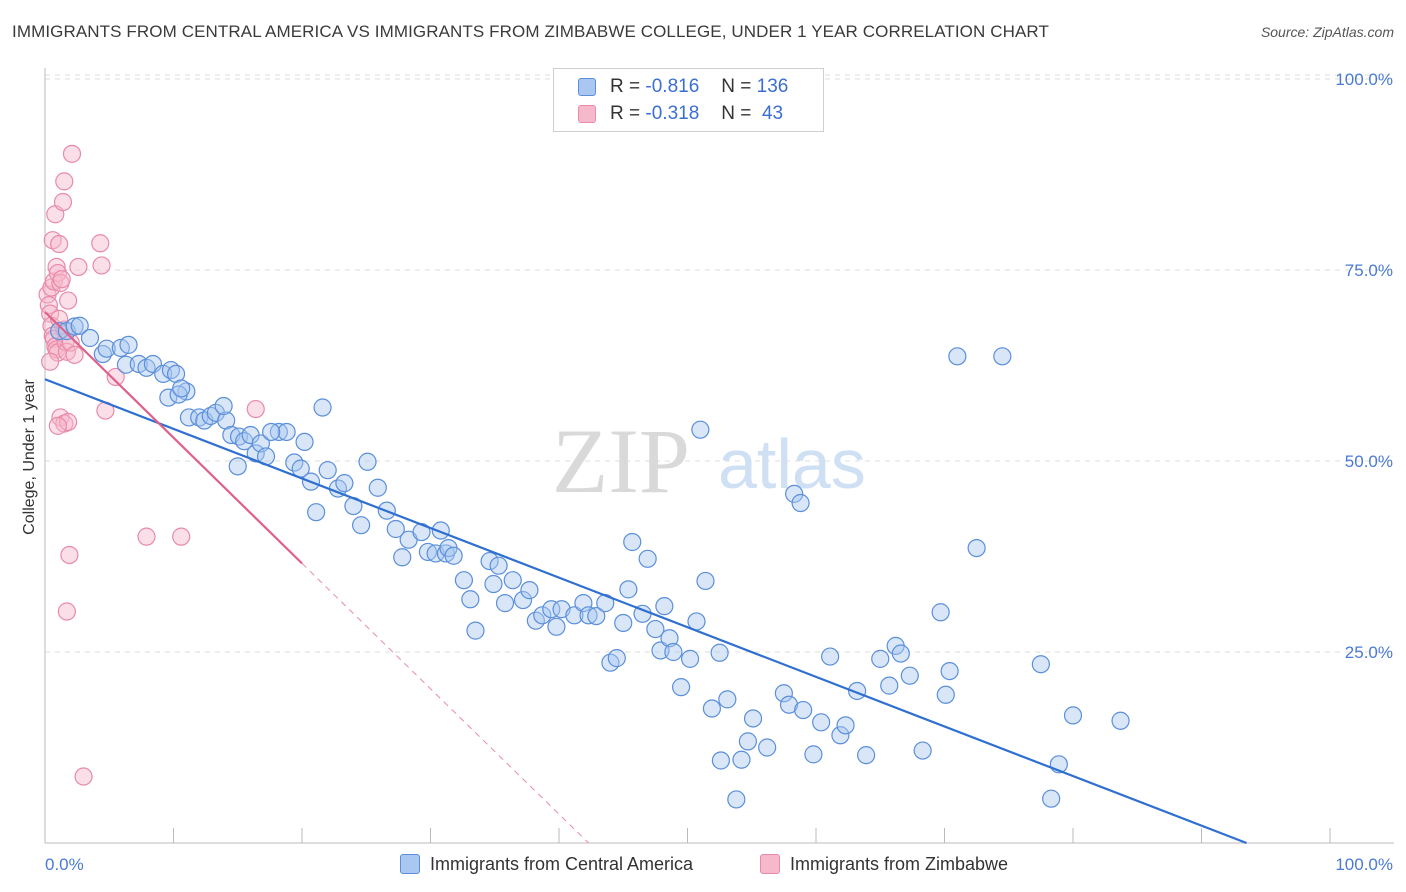 This screenshot has height=892, width=1406. What do you see at coordinates (621, 461) in the screenshot?
I see `watermark-zip: ZIP` at bounding box center [621, 461].